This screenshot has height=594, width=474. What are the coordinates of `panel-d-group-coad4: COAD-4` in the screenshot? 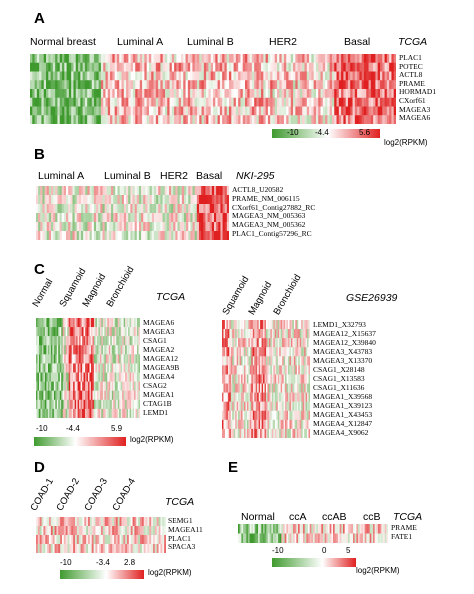 It's located at (124, 494).